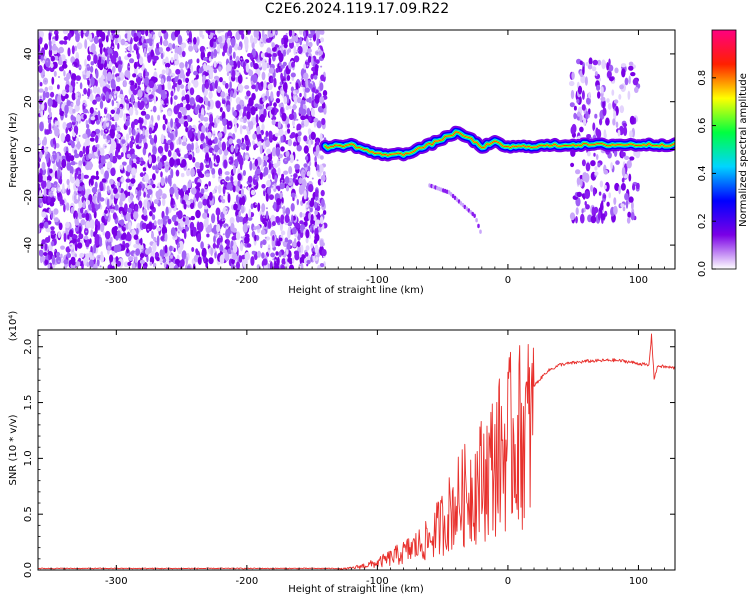  Describe the element at coordinates (28, 101) in the screenshot. I see `y-tick-label: 20` at that location.